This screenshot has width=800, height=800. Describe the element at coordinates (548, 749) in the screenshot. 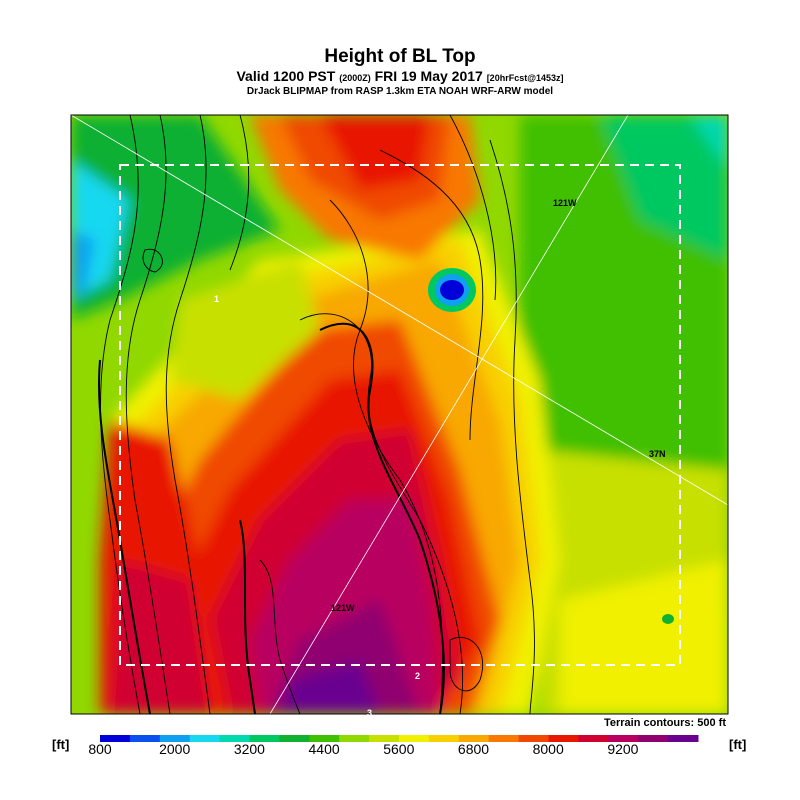

I see `legend-tick-label: 8000` at that location.